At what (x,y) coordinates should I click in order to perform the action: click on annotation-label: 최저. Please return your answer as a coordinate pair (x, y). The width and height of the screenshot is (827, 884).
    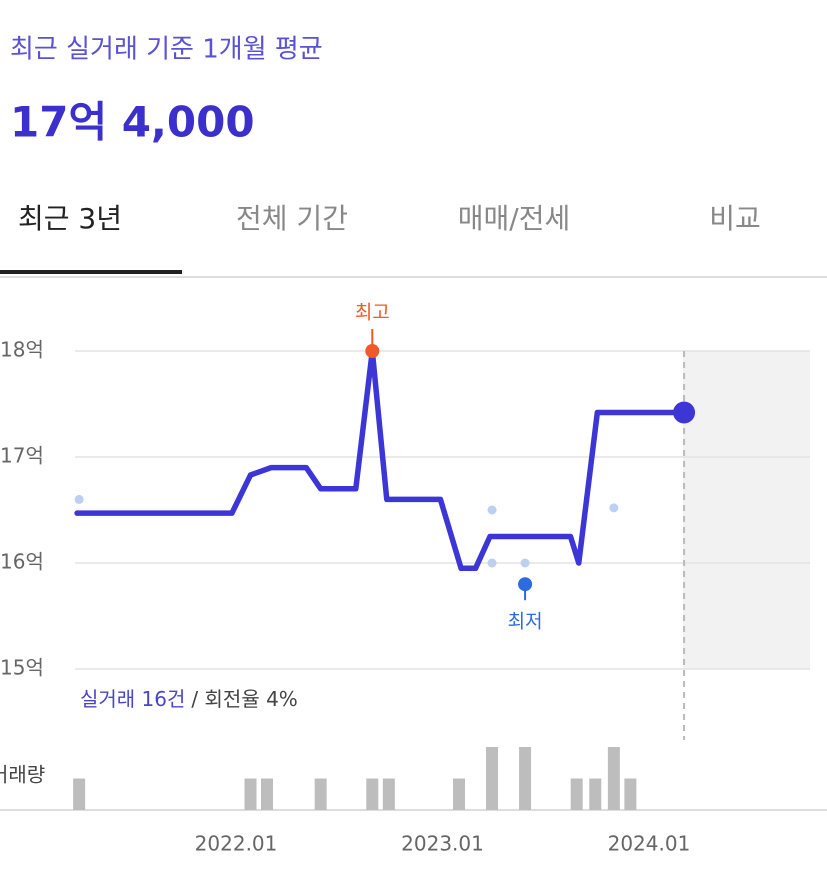
    Looking at the image, I should click on (525, 622).